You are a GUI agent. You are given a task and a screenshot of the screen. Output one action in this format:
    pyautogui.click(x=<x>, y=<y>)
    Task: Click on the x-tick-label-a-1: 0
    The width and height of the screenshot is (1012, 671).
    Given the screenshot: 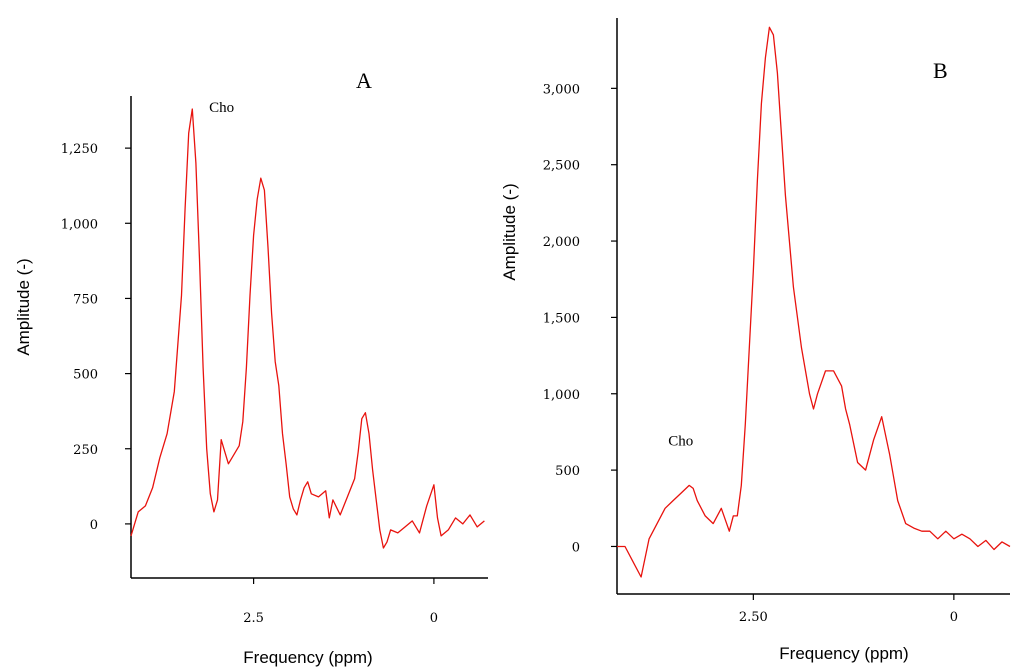 What is the action you would take?
    pyautogui.click(x=434, y=618)
    